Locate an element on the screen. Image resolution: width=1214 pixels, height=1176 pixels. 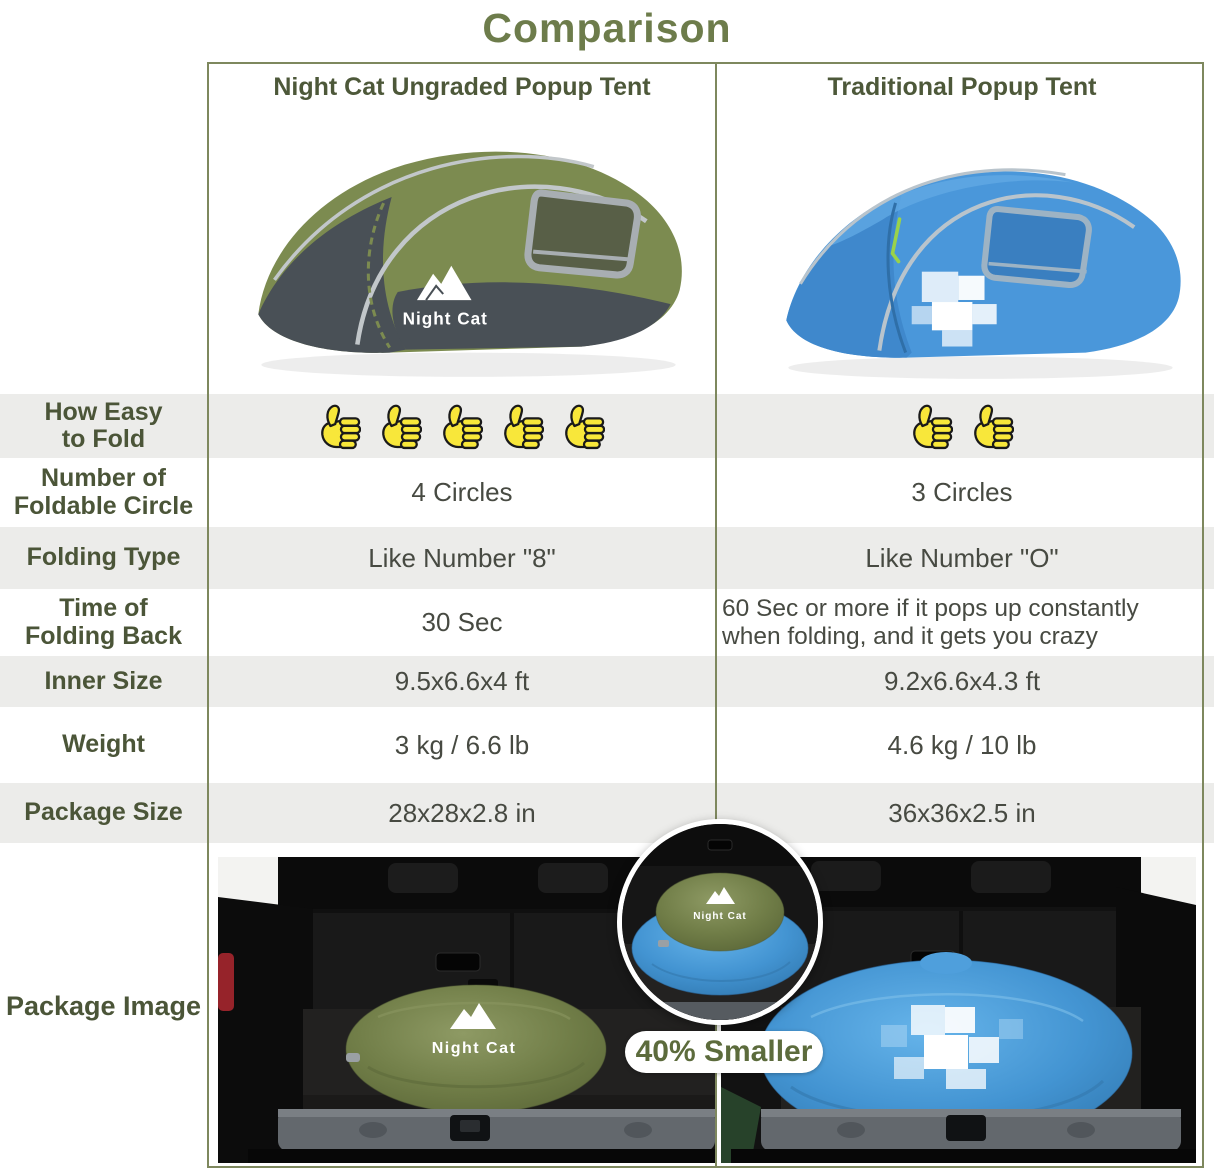
thumbs-rating-night-cat is located at coordinates (462, 426).